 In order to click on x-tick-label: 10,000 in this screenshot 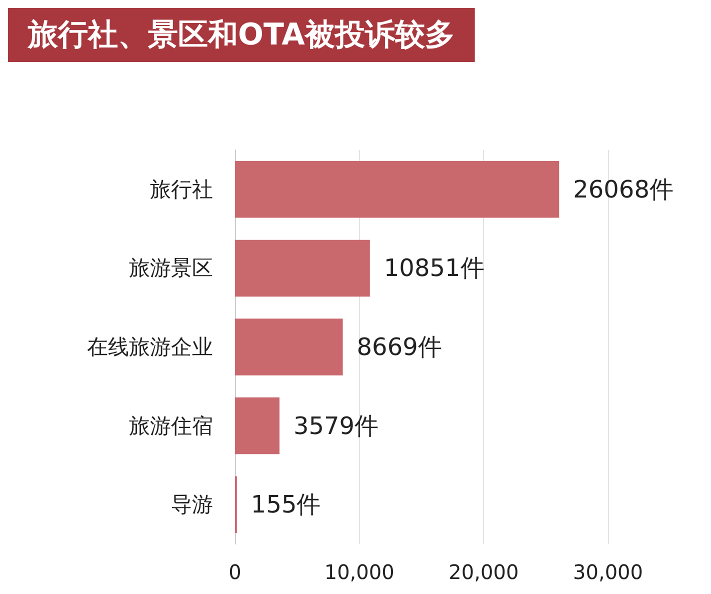, I will do `click(359, 572)`.